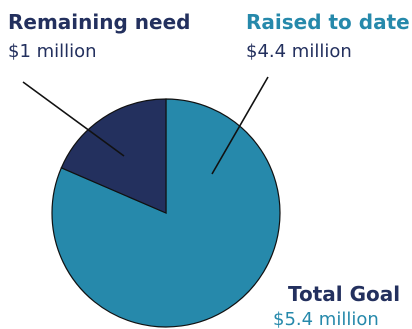 The image size is (412, 329). What do you see at coordinates (326, 319) in the screenshot?
I see `label-total-goal-value: $5.4 million` at bounding box center [326, 319].